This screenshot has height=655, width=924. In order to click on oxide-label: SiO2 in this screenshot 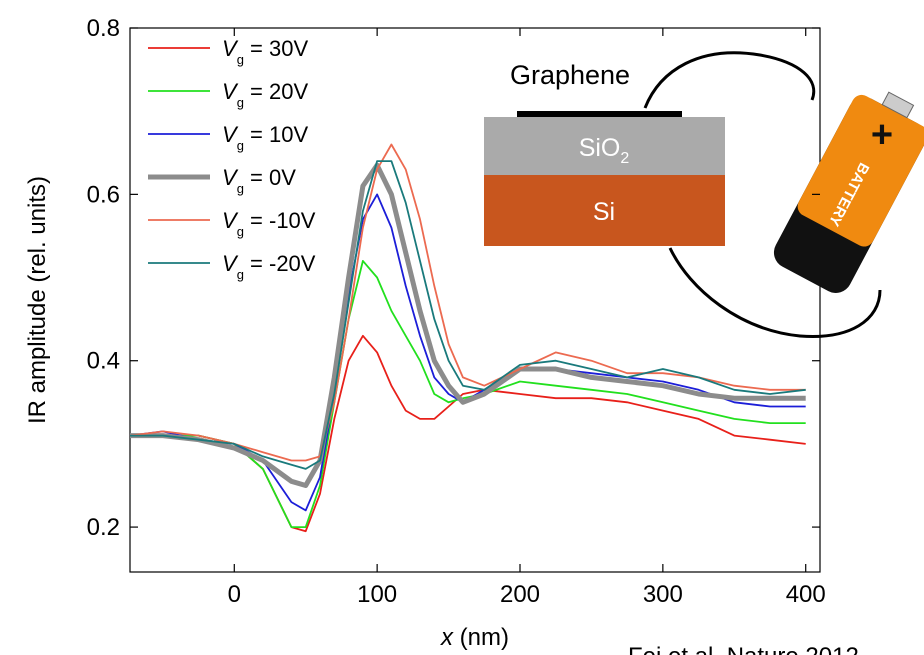, I will do `click(604, 150)`.